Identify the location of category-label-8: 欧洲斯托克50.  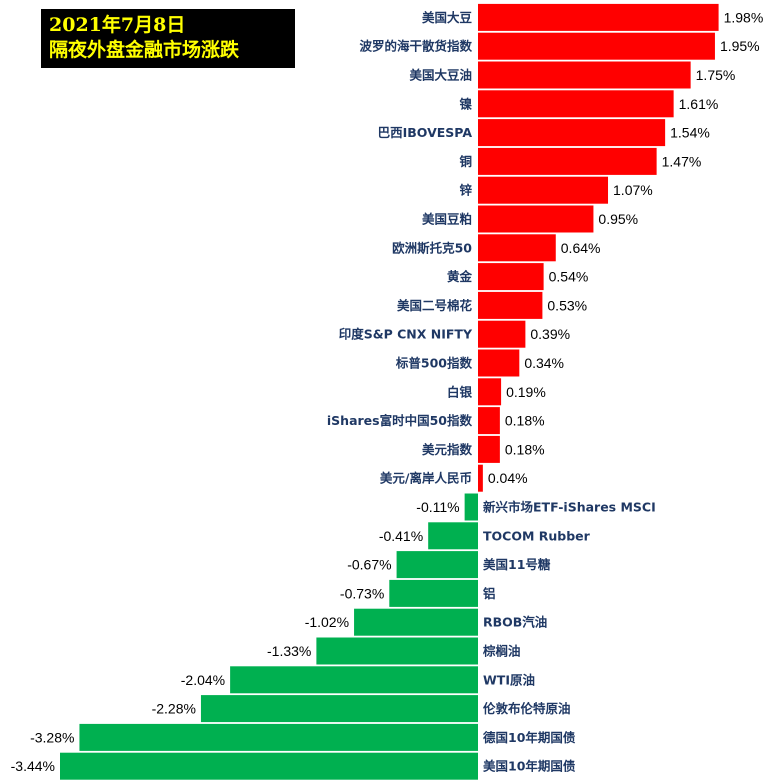
(432, 247).